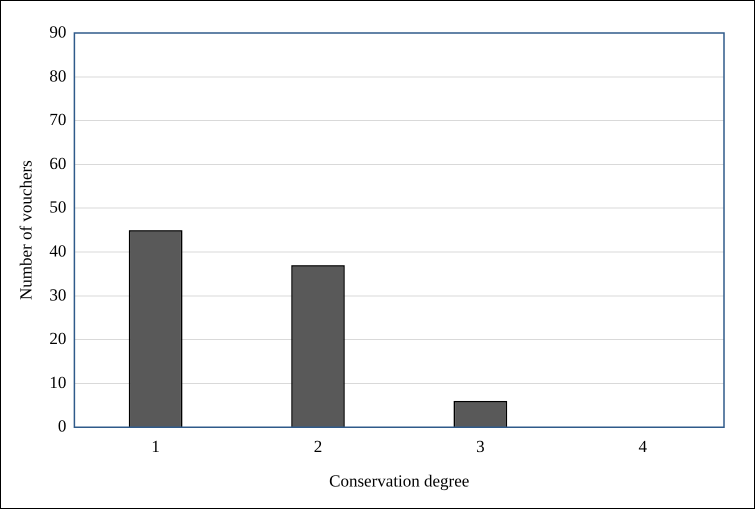  I want to click on y-tick-label: 10, so click(57, 382).